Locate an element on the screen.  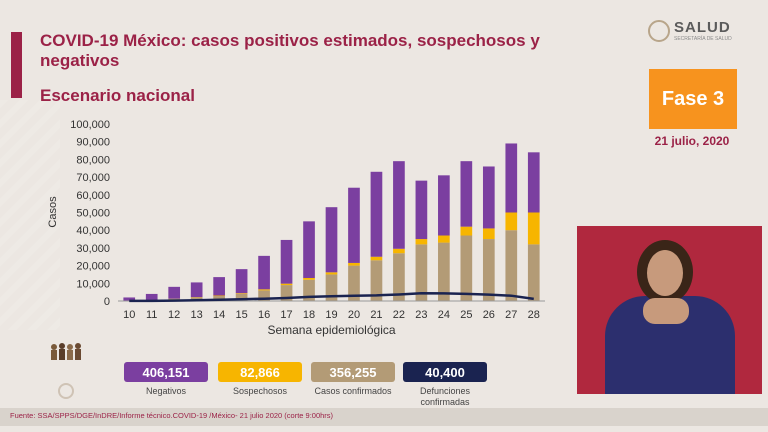
report-date: 21 julio, 2020 is located at coordinates (692, 141).